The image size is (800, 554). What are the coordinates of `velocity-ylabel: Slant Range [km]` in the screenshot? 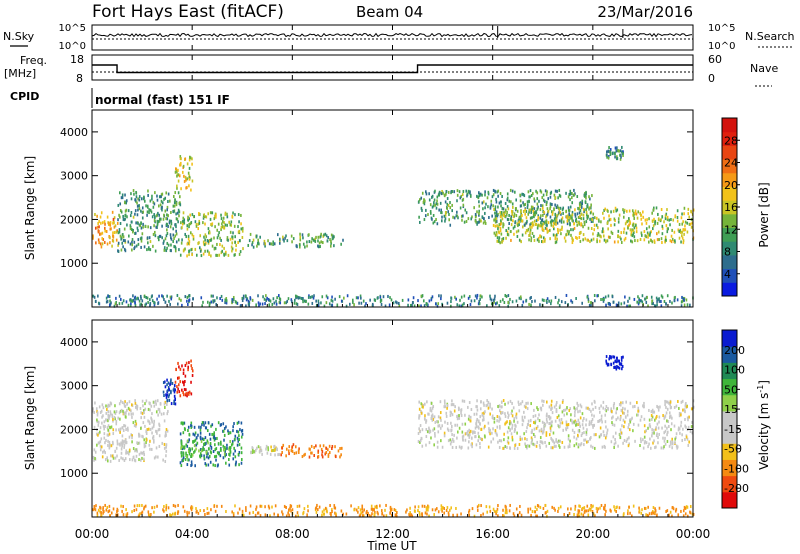 It's located at (30, 418).